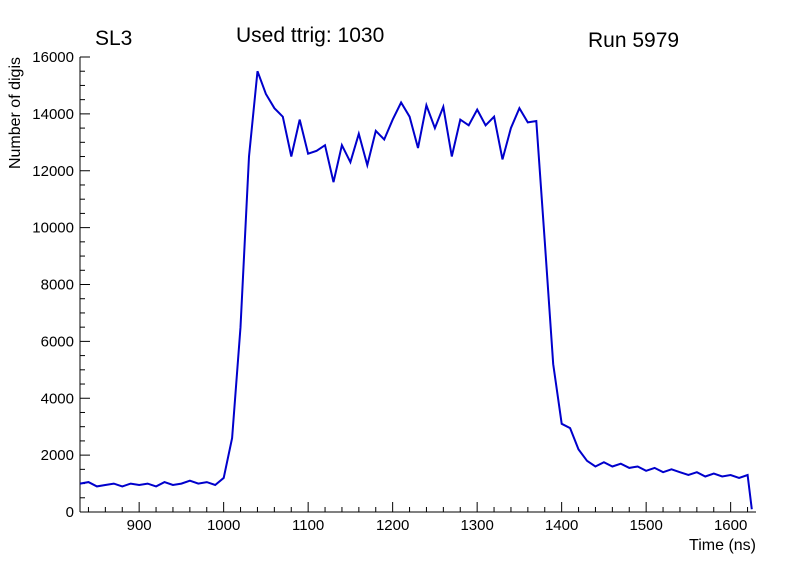 The image size is (796, 572). I want to click on y-tick-label: 2000, so click(57, 455).